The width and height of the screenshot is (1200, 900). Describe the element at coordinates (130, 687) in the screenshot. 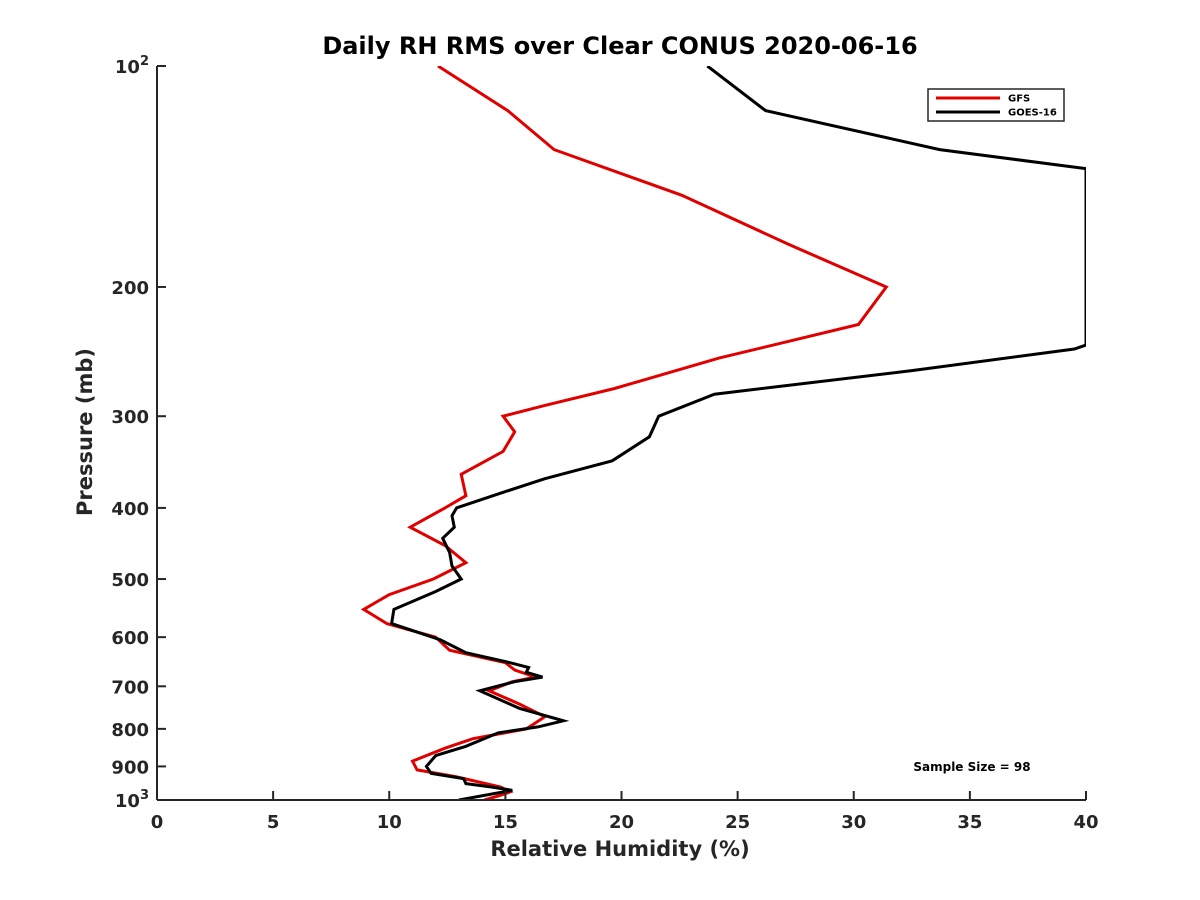

I see `y-tick-label: 700` at that location.